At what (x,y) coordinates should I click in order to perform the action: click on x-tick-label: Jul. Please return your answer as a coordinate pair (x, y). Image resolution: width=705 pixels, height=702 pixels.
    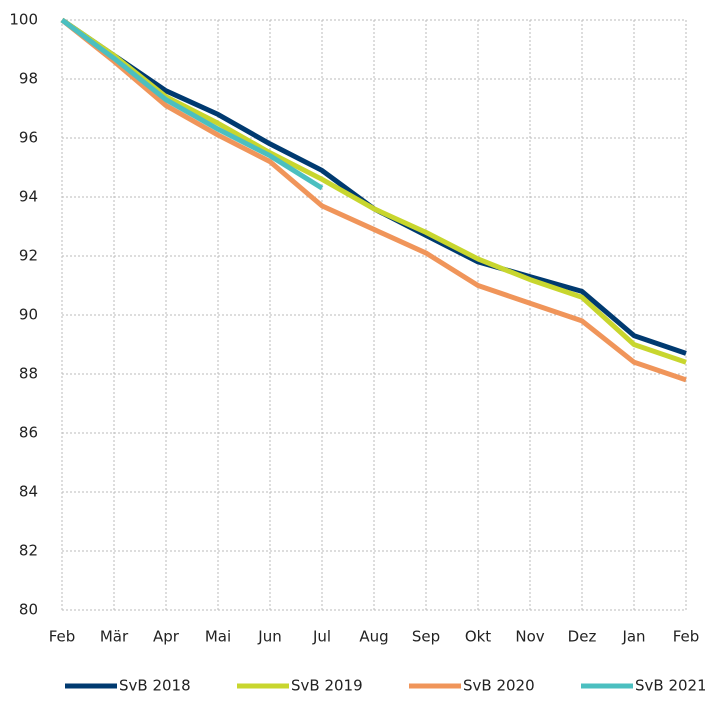
    Looking at the image, I should click on (321, 637).